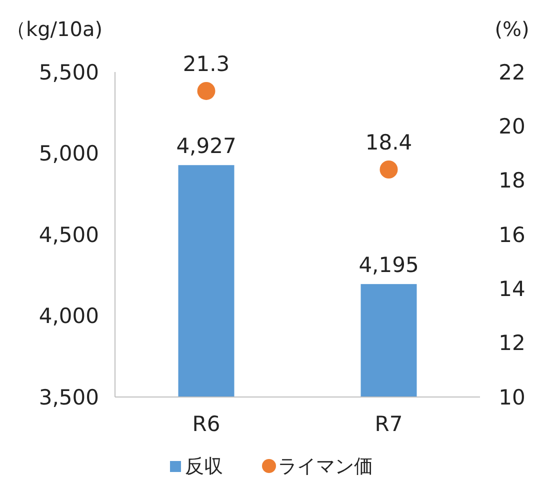 The image size is (536, 482). I want to click on data-label: 4,927, so click(206, 146).